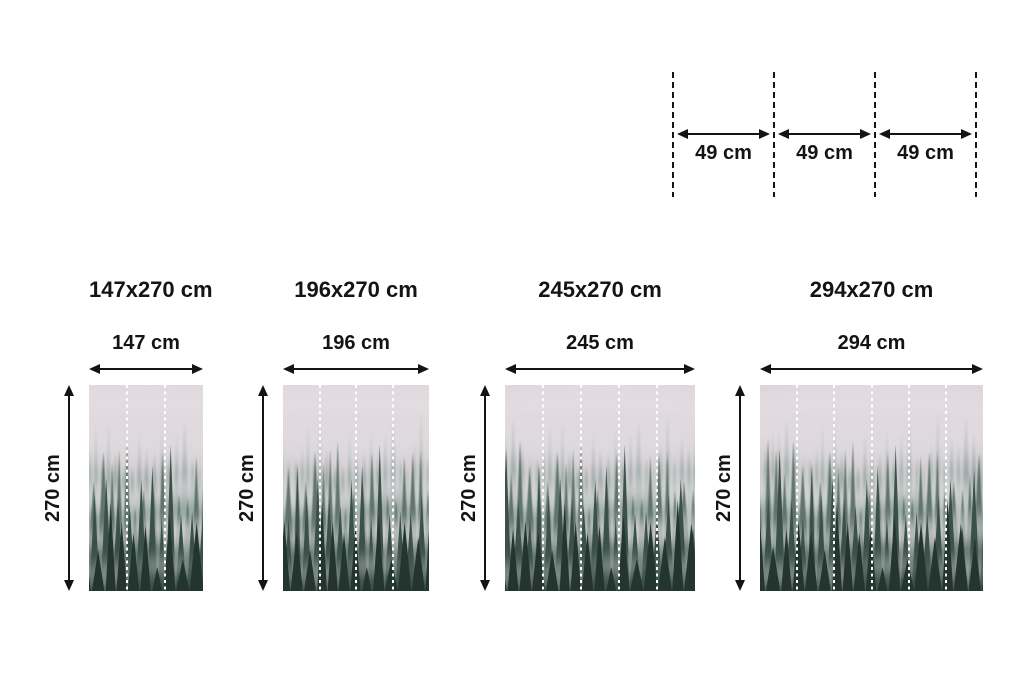  I want to click on panel-width-diagram: 49 cm 49 cm 49 cm, so click(825, 134).